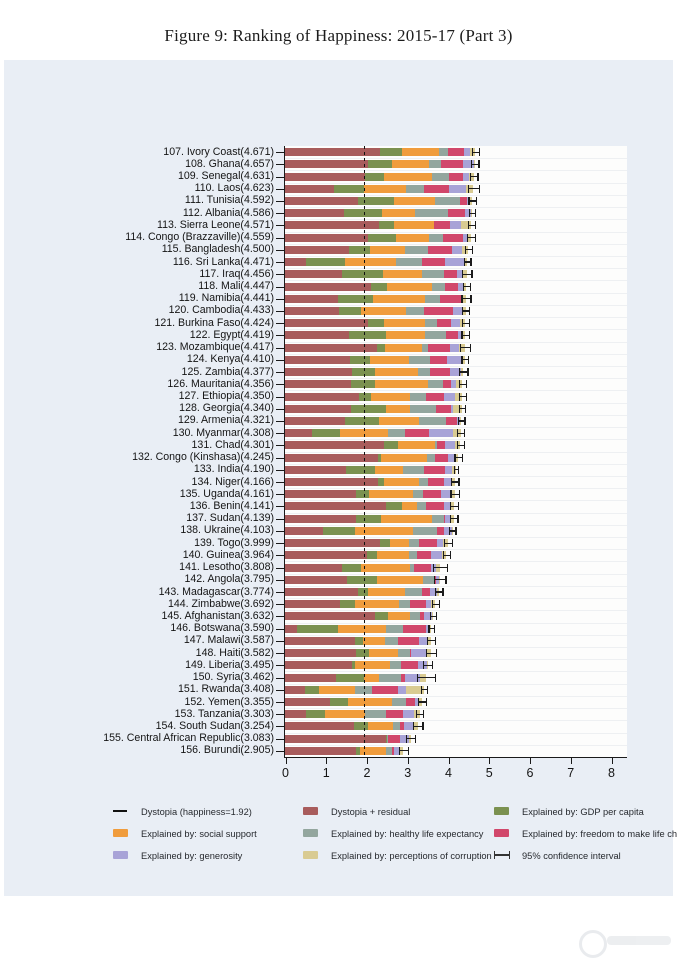  I want to click on x-tick-label: 2, so click(367, 773).